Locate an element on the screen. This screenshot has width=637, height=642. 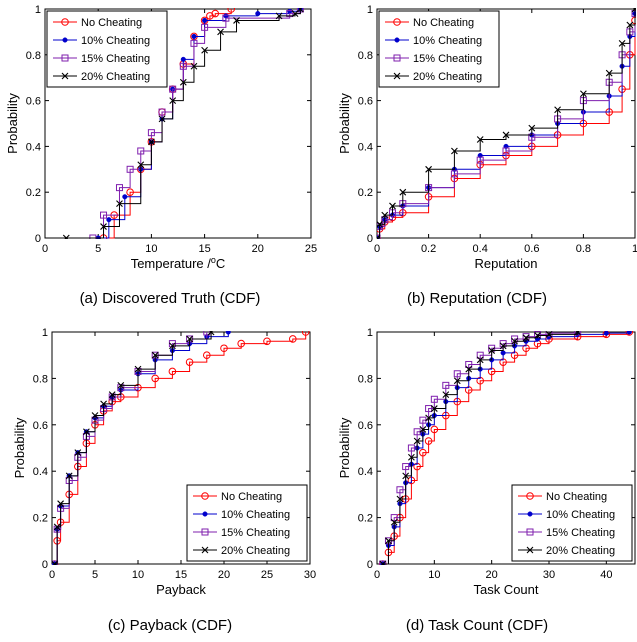
legend-label: 10% Cheating is located at coordinates (447, 41).